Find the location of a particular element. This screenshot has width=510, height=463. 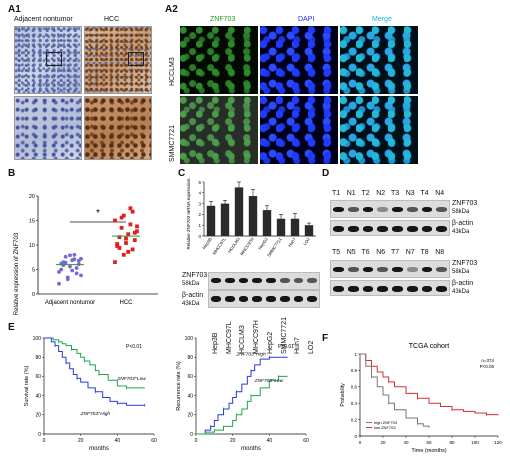

c-ytick-label: 4 is located at coordinates (199, 193).